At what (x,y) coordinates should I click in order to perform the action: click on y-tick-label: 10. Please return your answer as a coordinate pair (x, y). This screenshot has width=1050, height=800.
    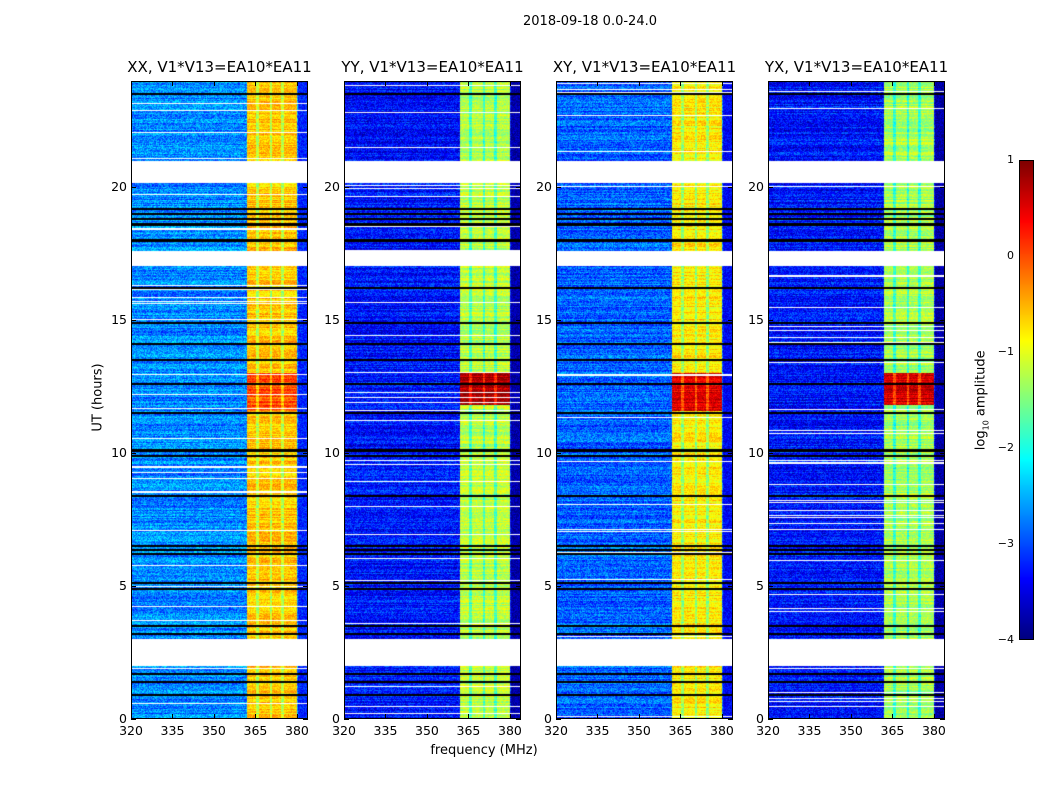
    Looking at the image, I should click on (332, 453).